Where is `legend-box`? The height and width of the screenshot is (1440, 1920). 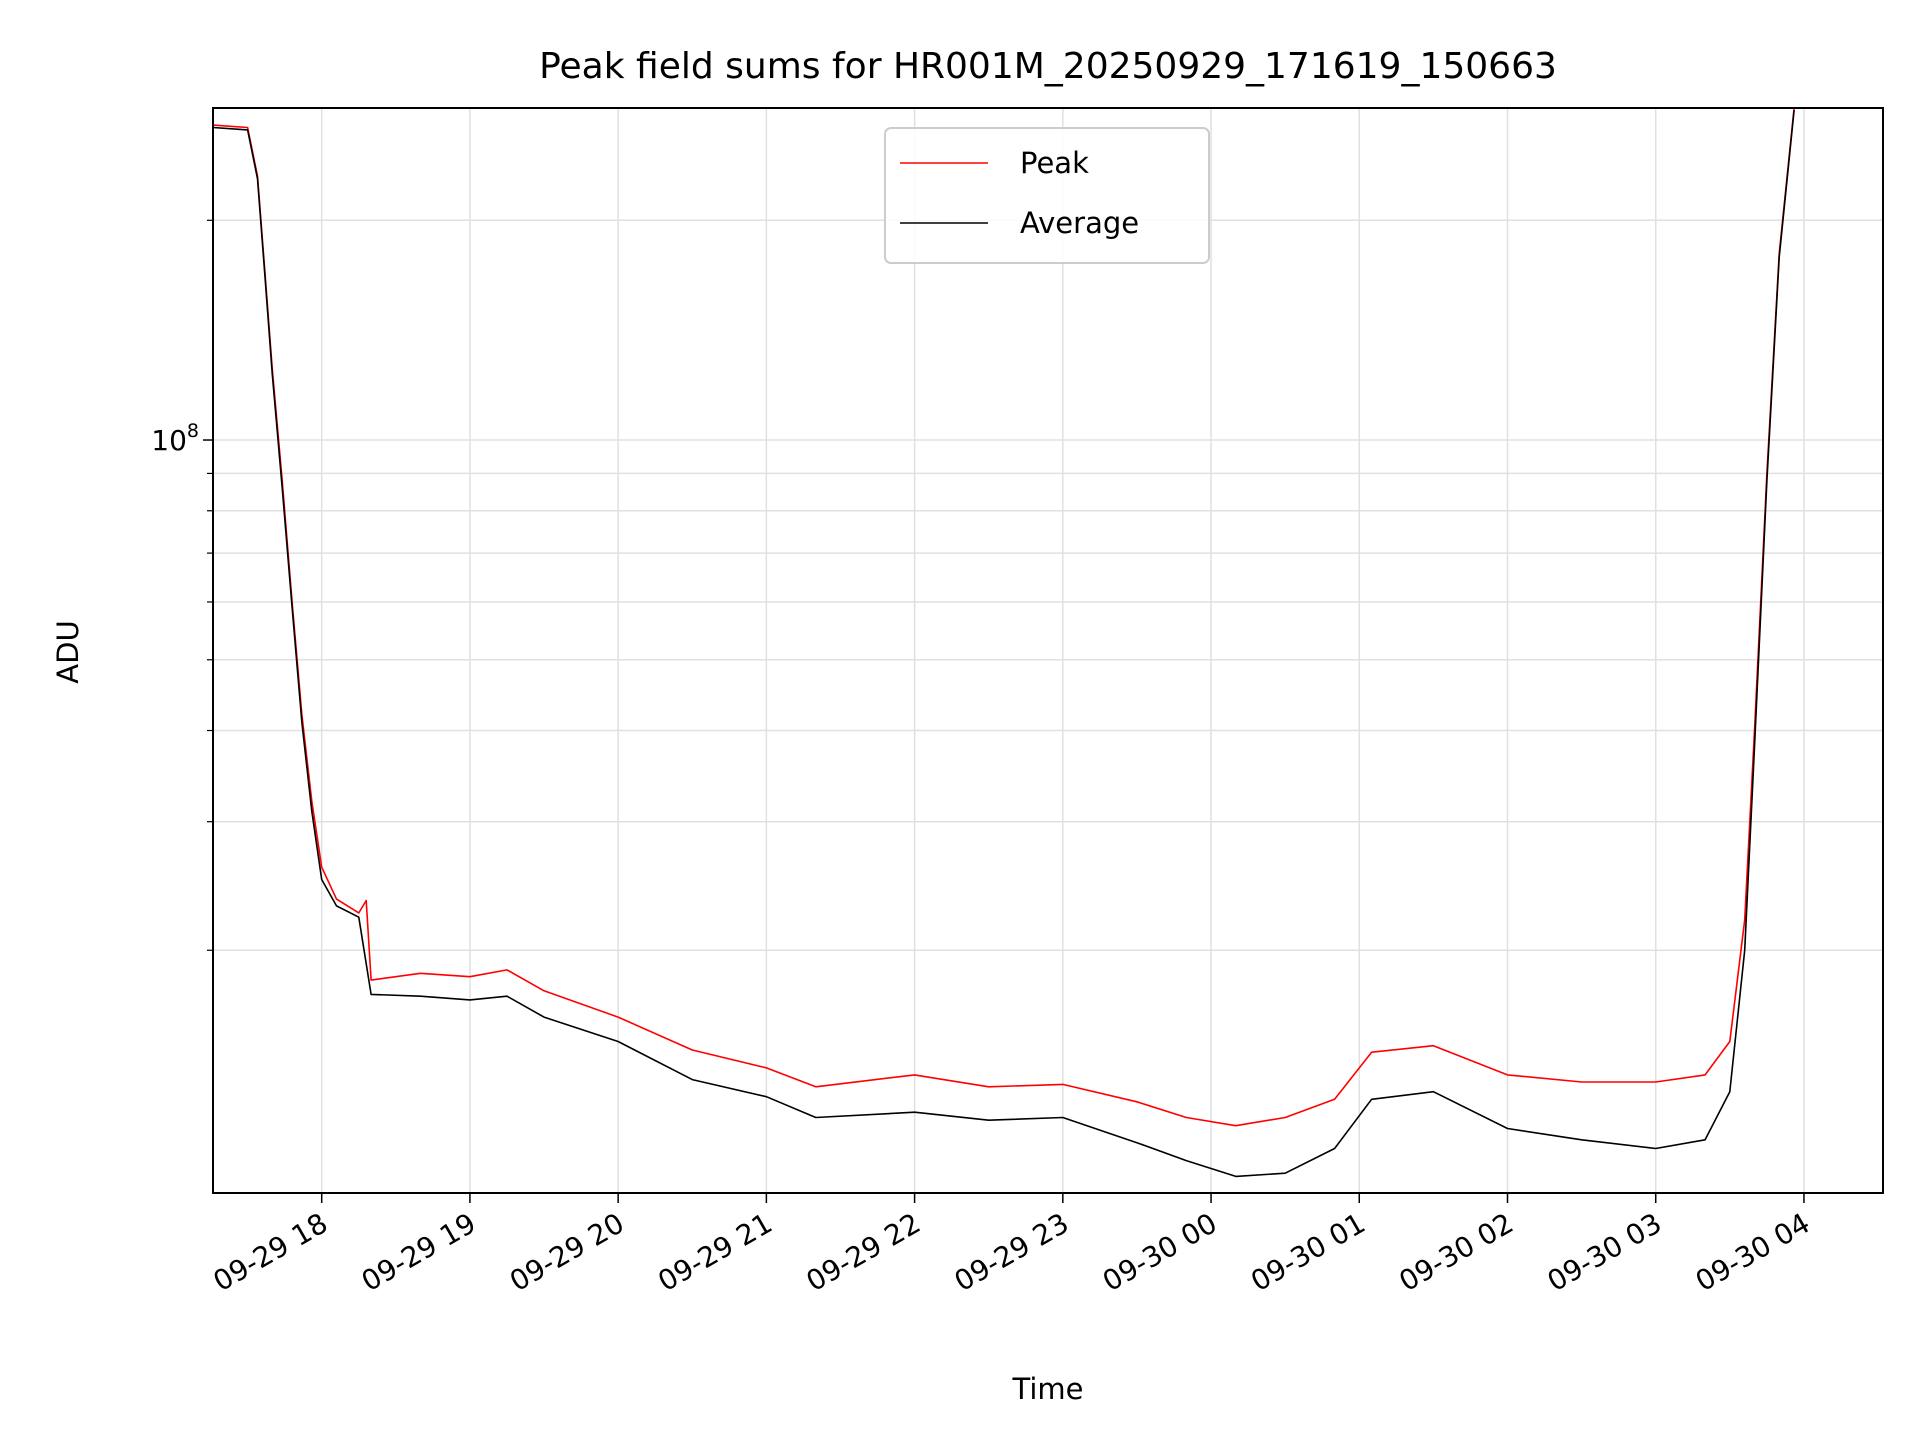
legend-box is located at coordinates (1047, 195).